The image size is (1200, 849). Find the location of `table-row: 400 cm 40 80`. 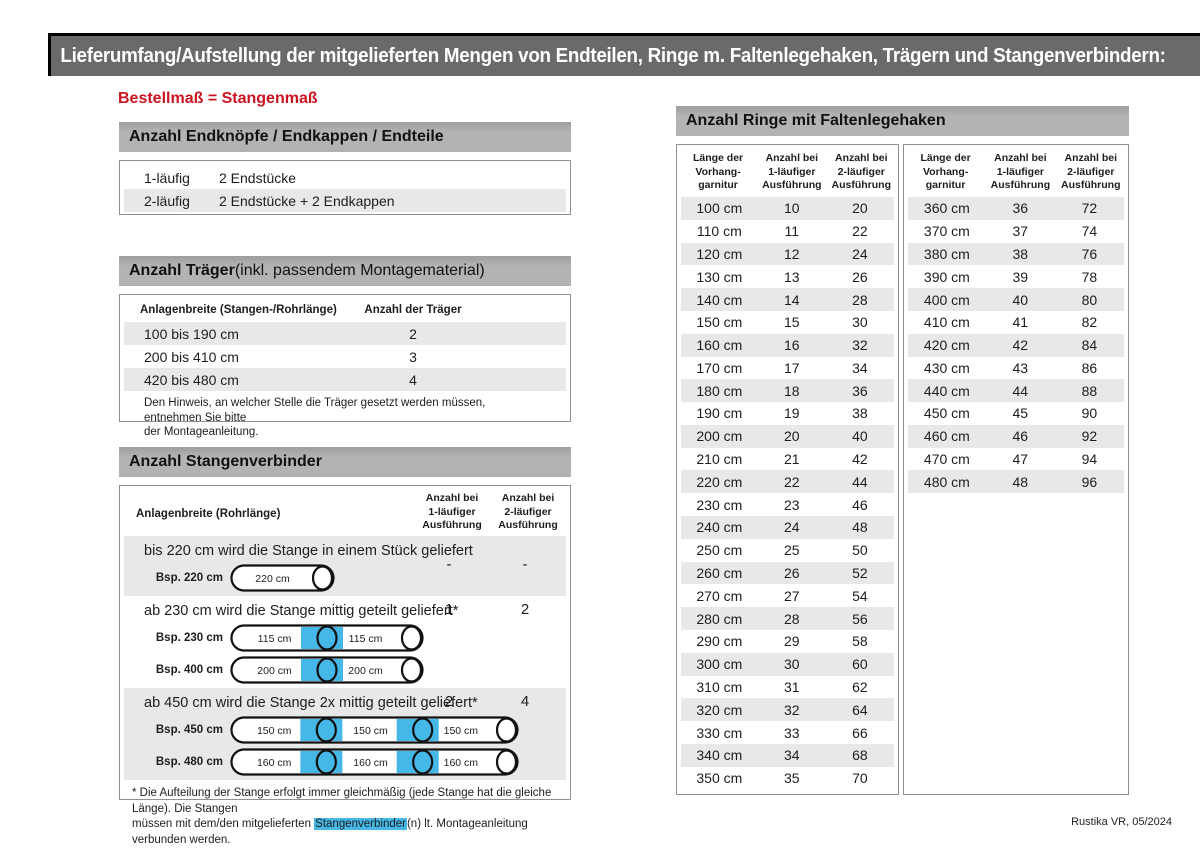

table-row: 400 cm 40 80 is located at coordinates (1016, 299).